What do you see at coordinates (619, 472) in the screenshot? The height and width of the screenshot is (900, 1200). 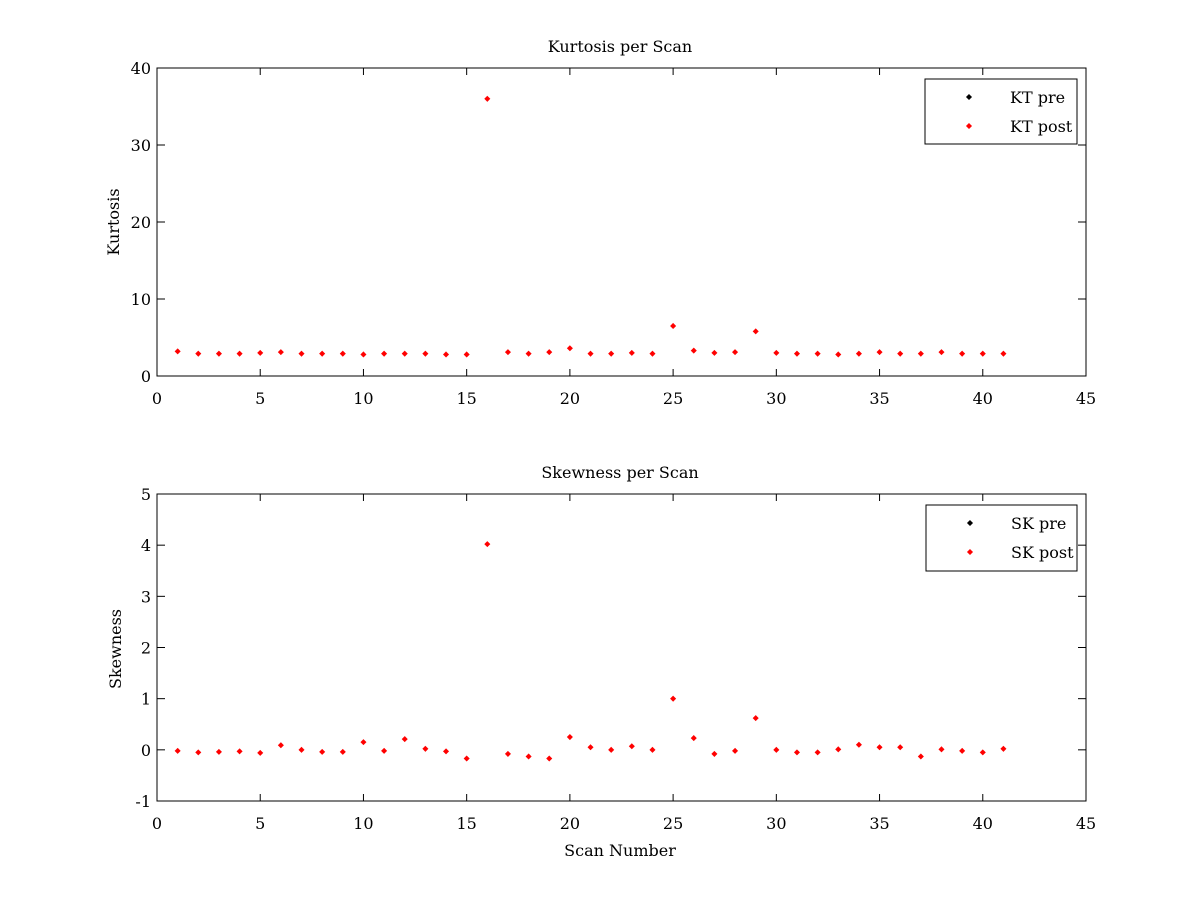 I see `skewness-plot-title: Skewness per Scan` at bounding box center [619, 472].